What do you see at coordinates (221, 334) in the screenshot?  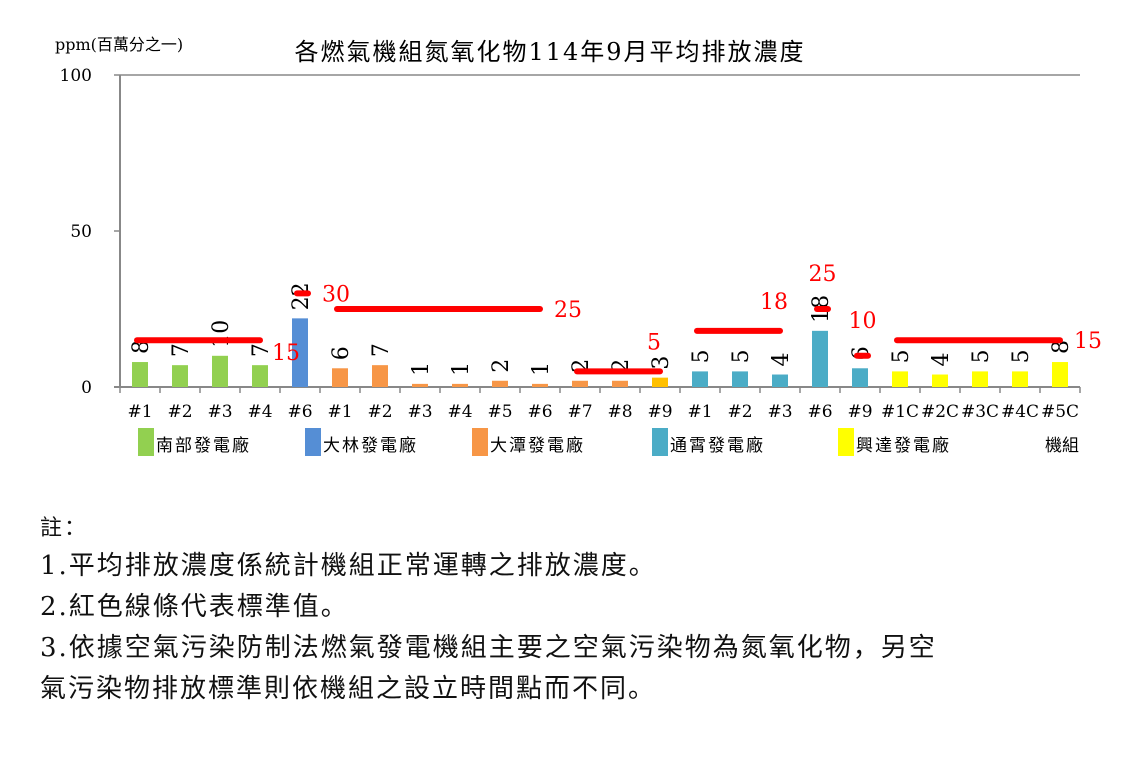 I see `bar-value-label: 10` at bounding box center [221, 334].